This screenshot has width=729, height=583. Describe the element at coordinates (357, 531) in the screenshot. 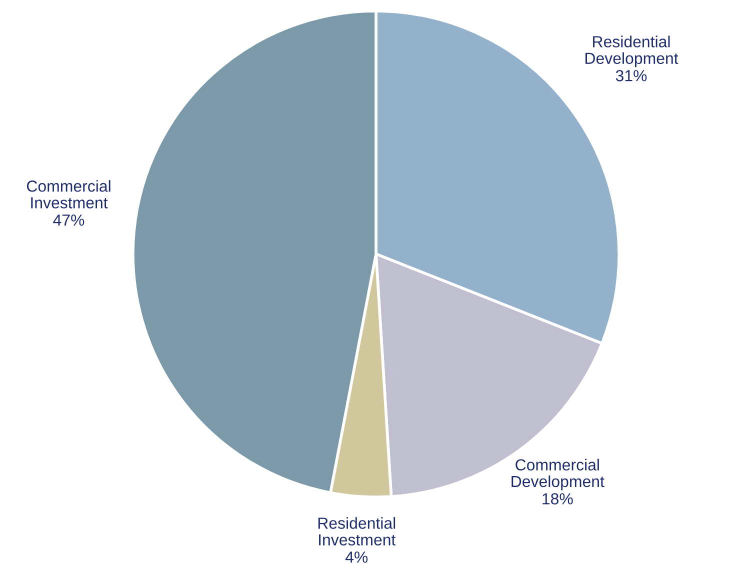

I see `slice-label: Residential Investment` at that location.